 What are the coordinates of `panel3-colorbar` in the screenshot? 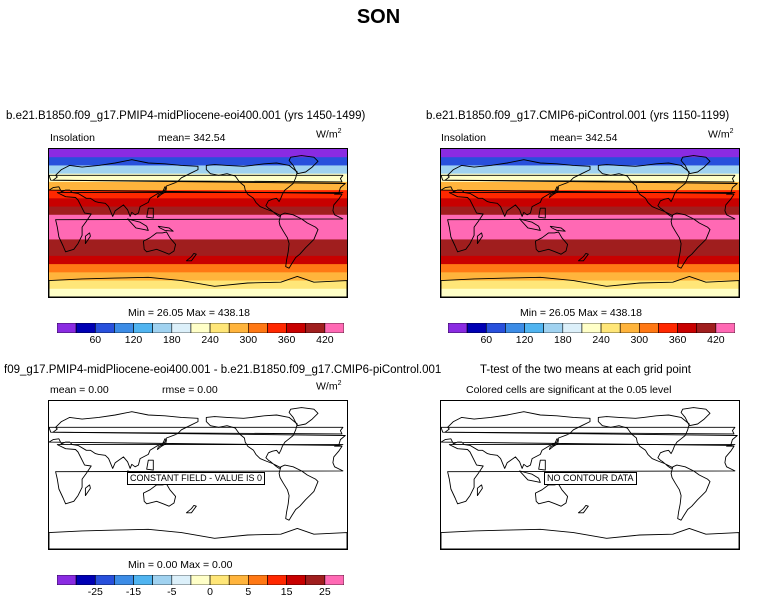 It's located at (200, 580).